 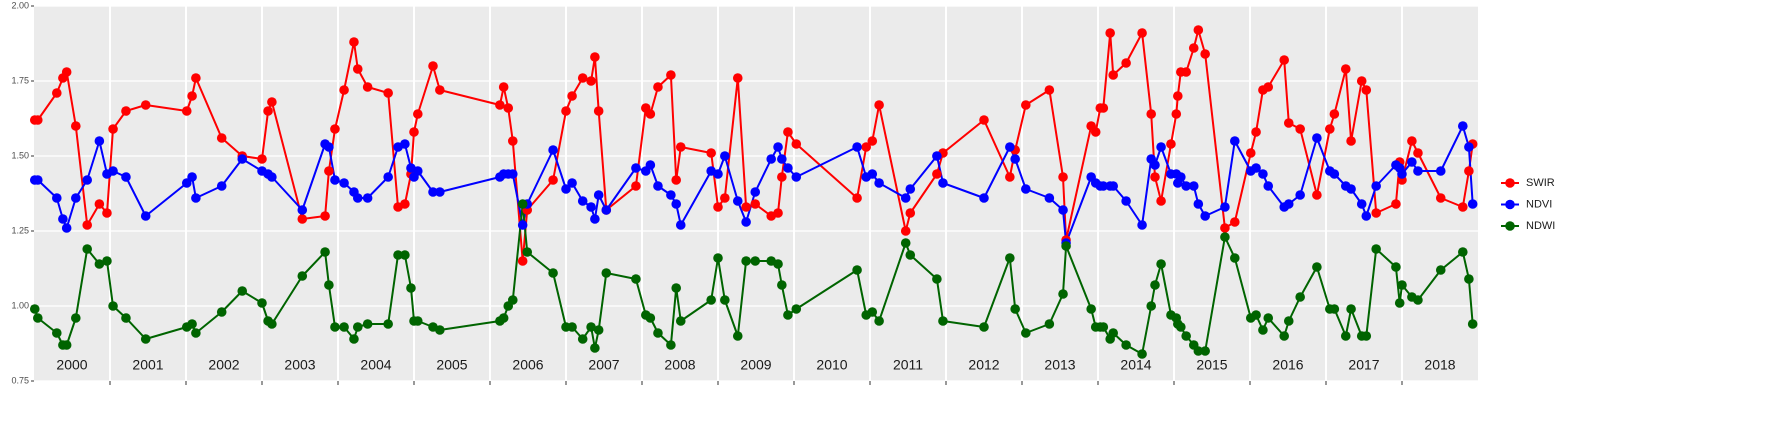 What do you see at coordinates (831, 365) in the screenshot?
I see `x-tick-label: 2010` at bounding box center [831, 365].